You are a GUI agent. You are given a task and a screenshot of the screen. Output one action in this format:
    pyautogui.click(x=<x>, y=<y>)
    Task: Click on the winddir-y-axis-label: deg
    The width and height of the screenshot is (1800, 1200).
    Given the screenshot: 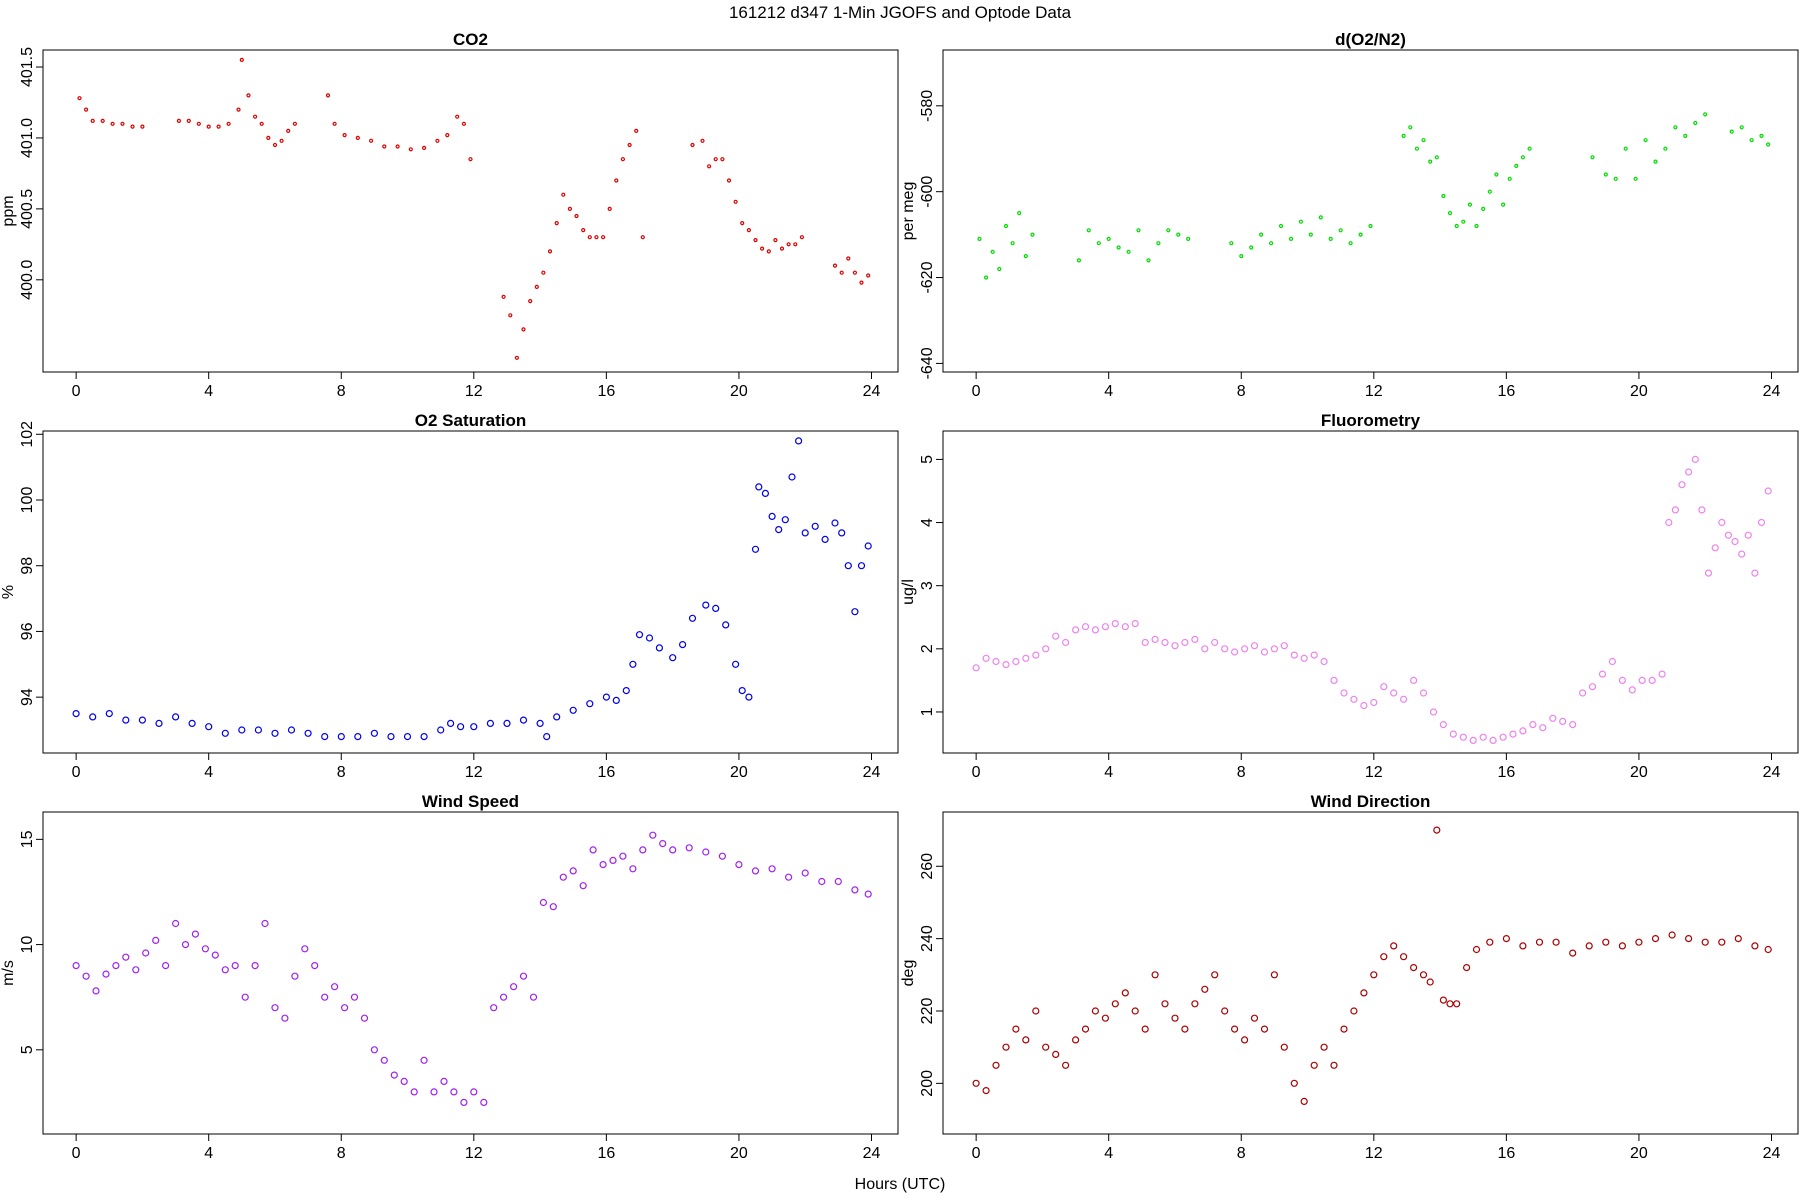 What is the action you would take?
    pyautogui.click(x=908, y=973)
    